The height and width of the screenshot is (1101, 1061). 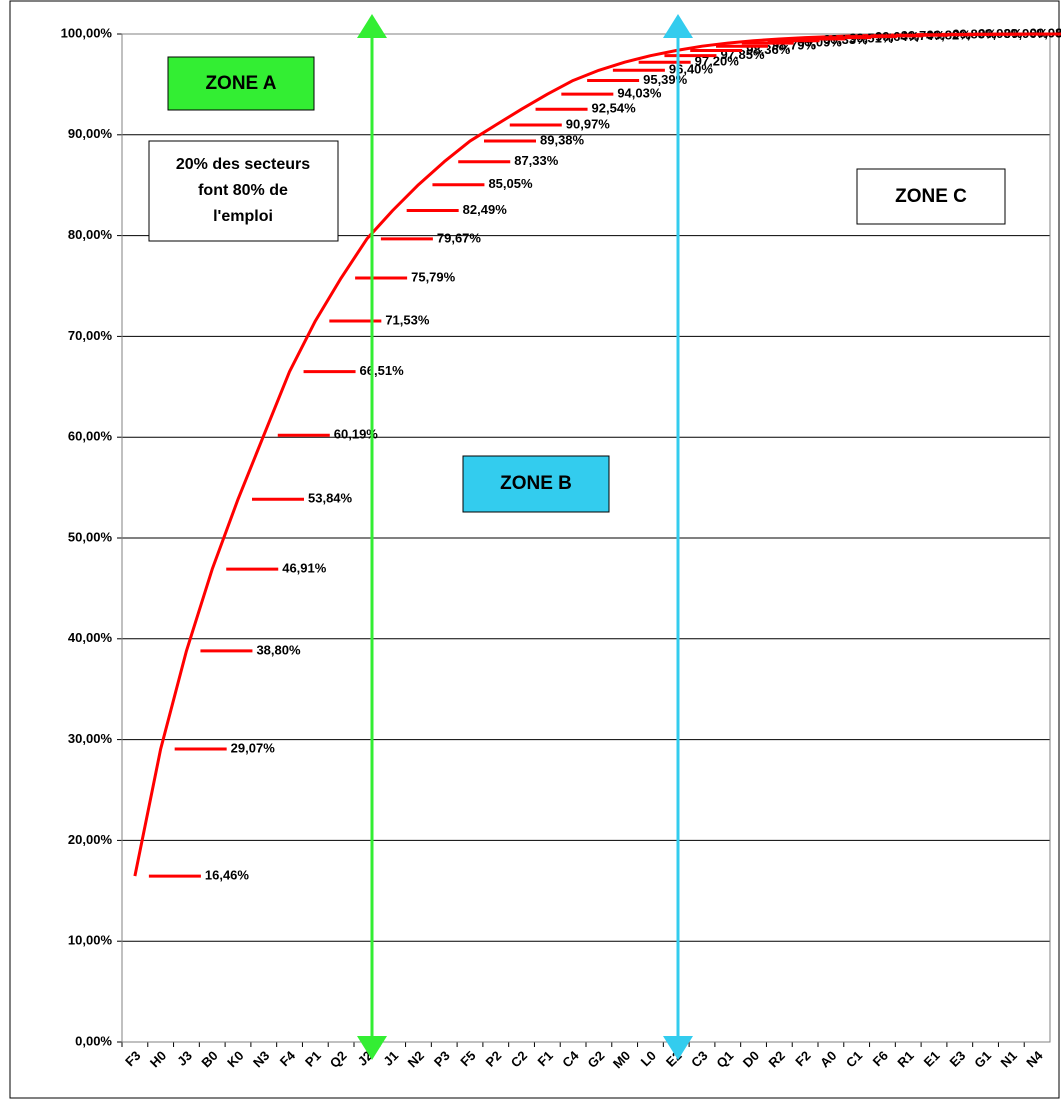 I want to click on x-tick-label: F4, so click(x=288, y=1058).